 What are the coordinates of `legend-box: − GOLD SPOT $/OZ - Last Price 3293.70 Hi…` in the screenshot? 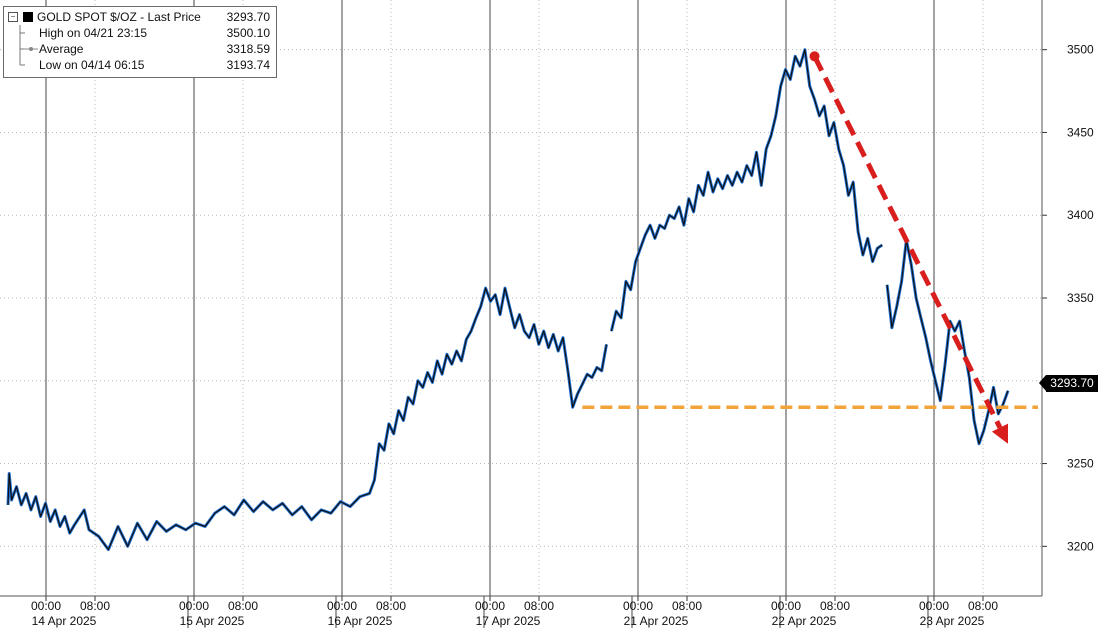 It's located at (140, 42).